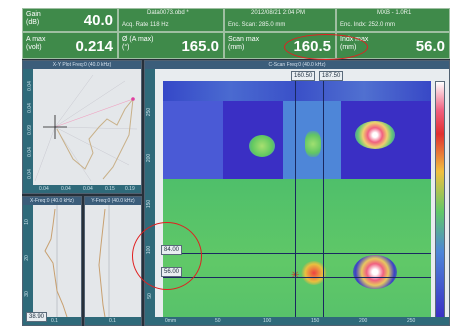  Describe the element at coordinates (218, 321) in the screenshot. I see `c-scan-x-tick: 50` at that location.